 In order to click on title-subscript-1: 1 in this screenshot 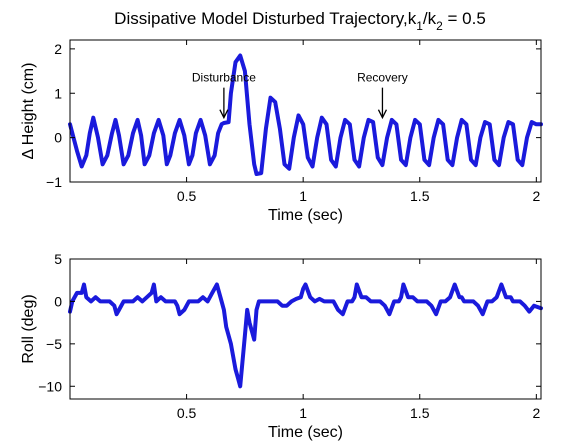, I will do `click(419, 26)`.